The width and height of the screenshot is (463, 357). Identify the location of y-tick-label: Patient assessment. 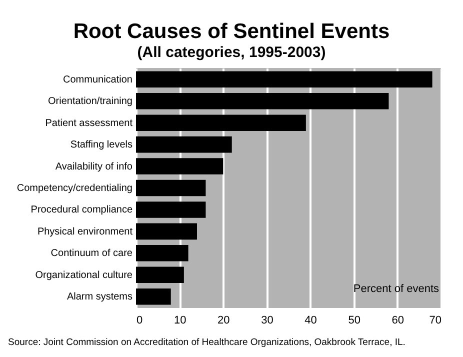
(89, 123).